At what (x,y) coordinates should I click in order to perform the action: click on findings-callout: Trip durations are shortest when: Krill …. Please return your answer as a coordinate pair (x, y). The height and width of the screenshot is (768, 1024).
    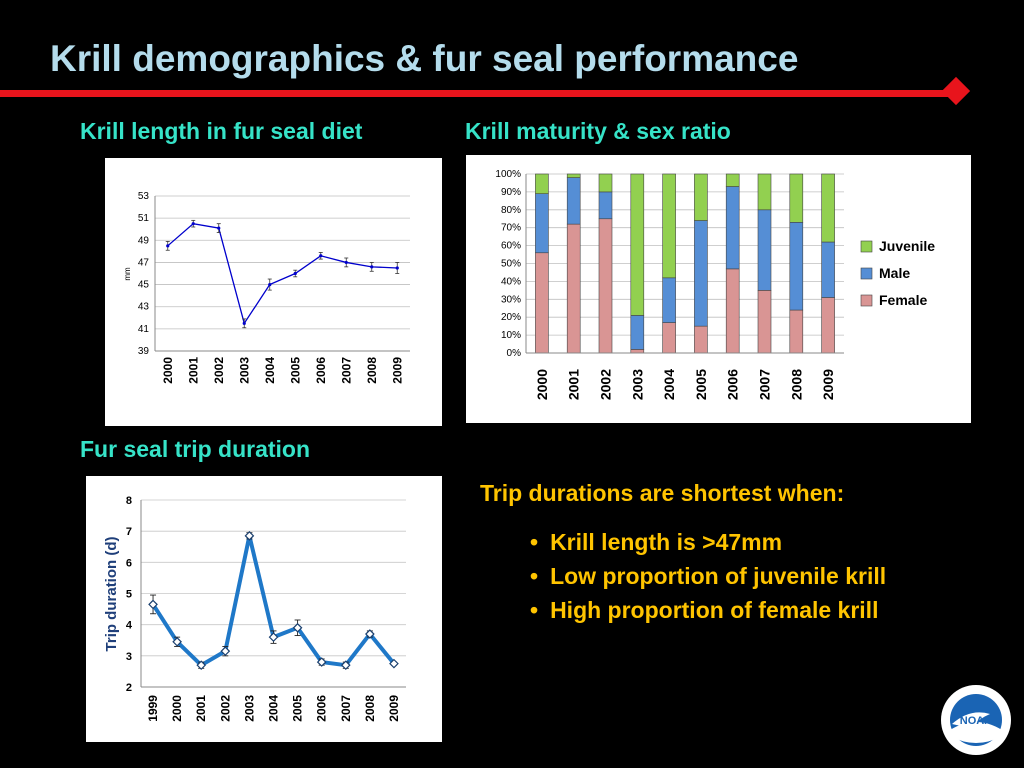
    Looking at the image, I should click on (683, 555).